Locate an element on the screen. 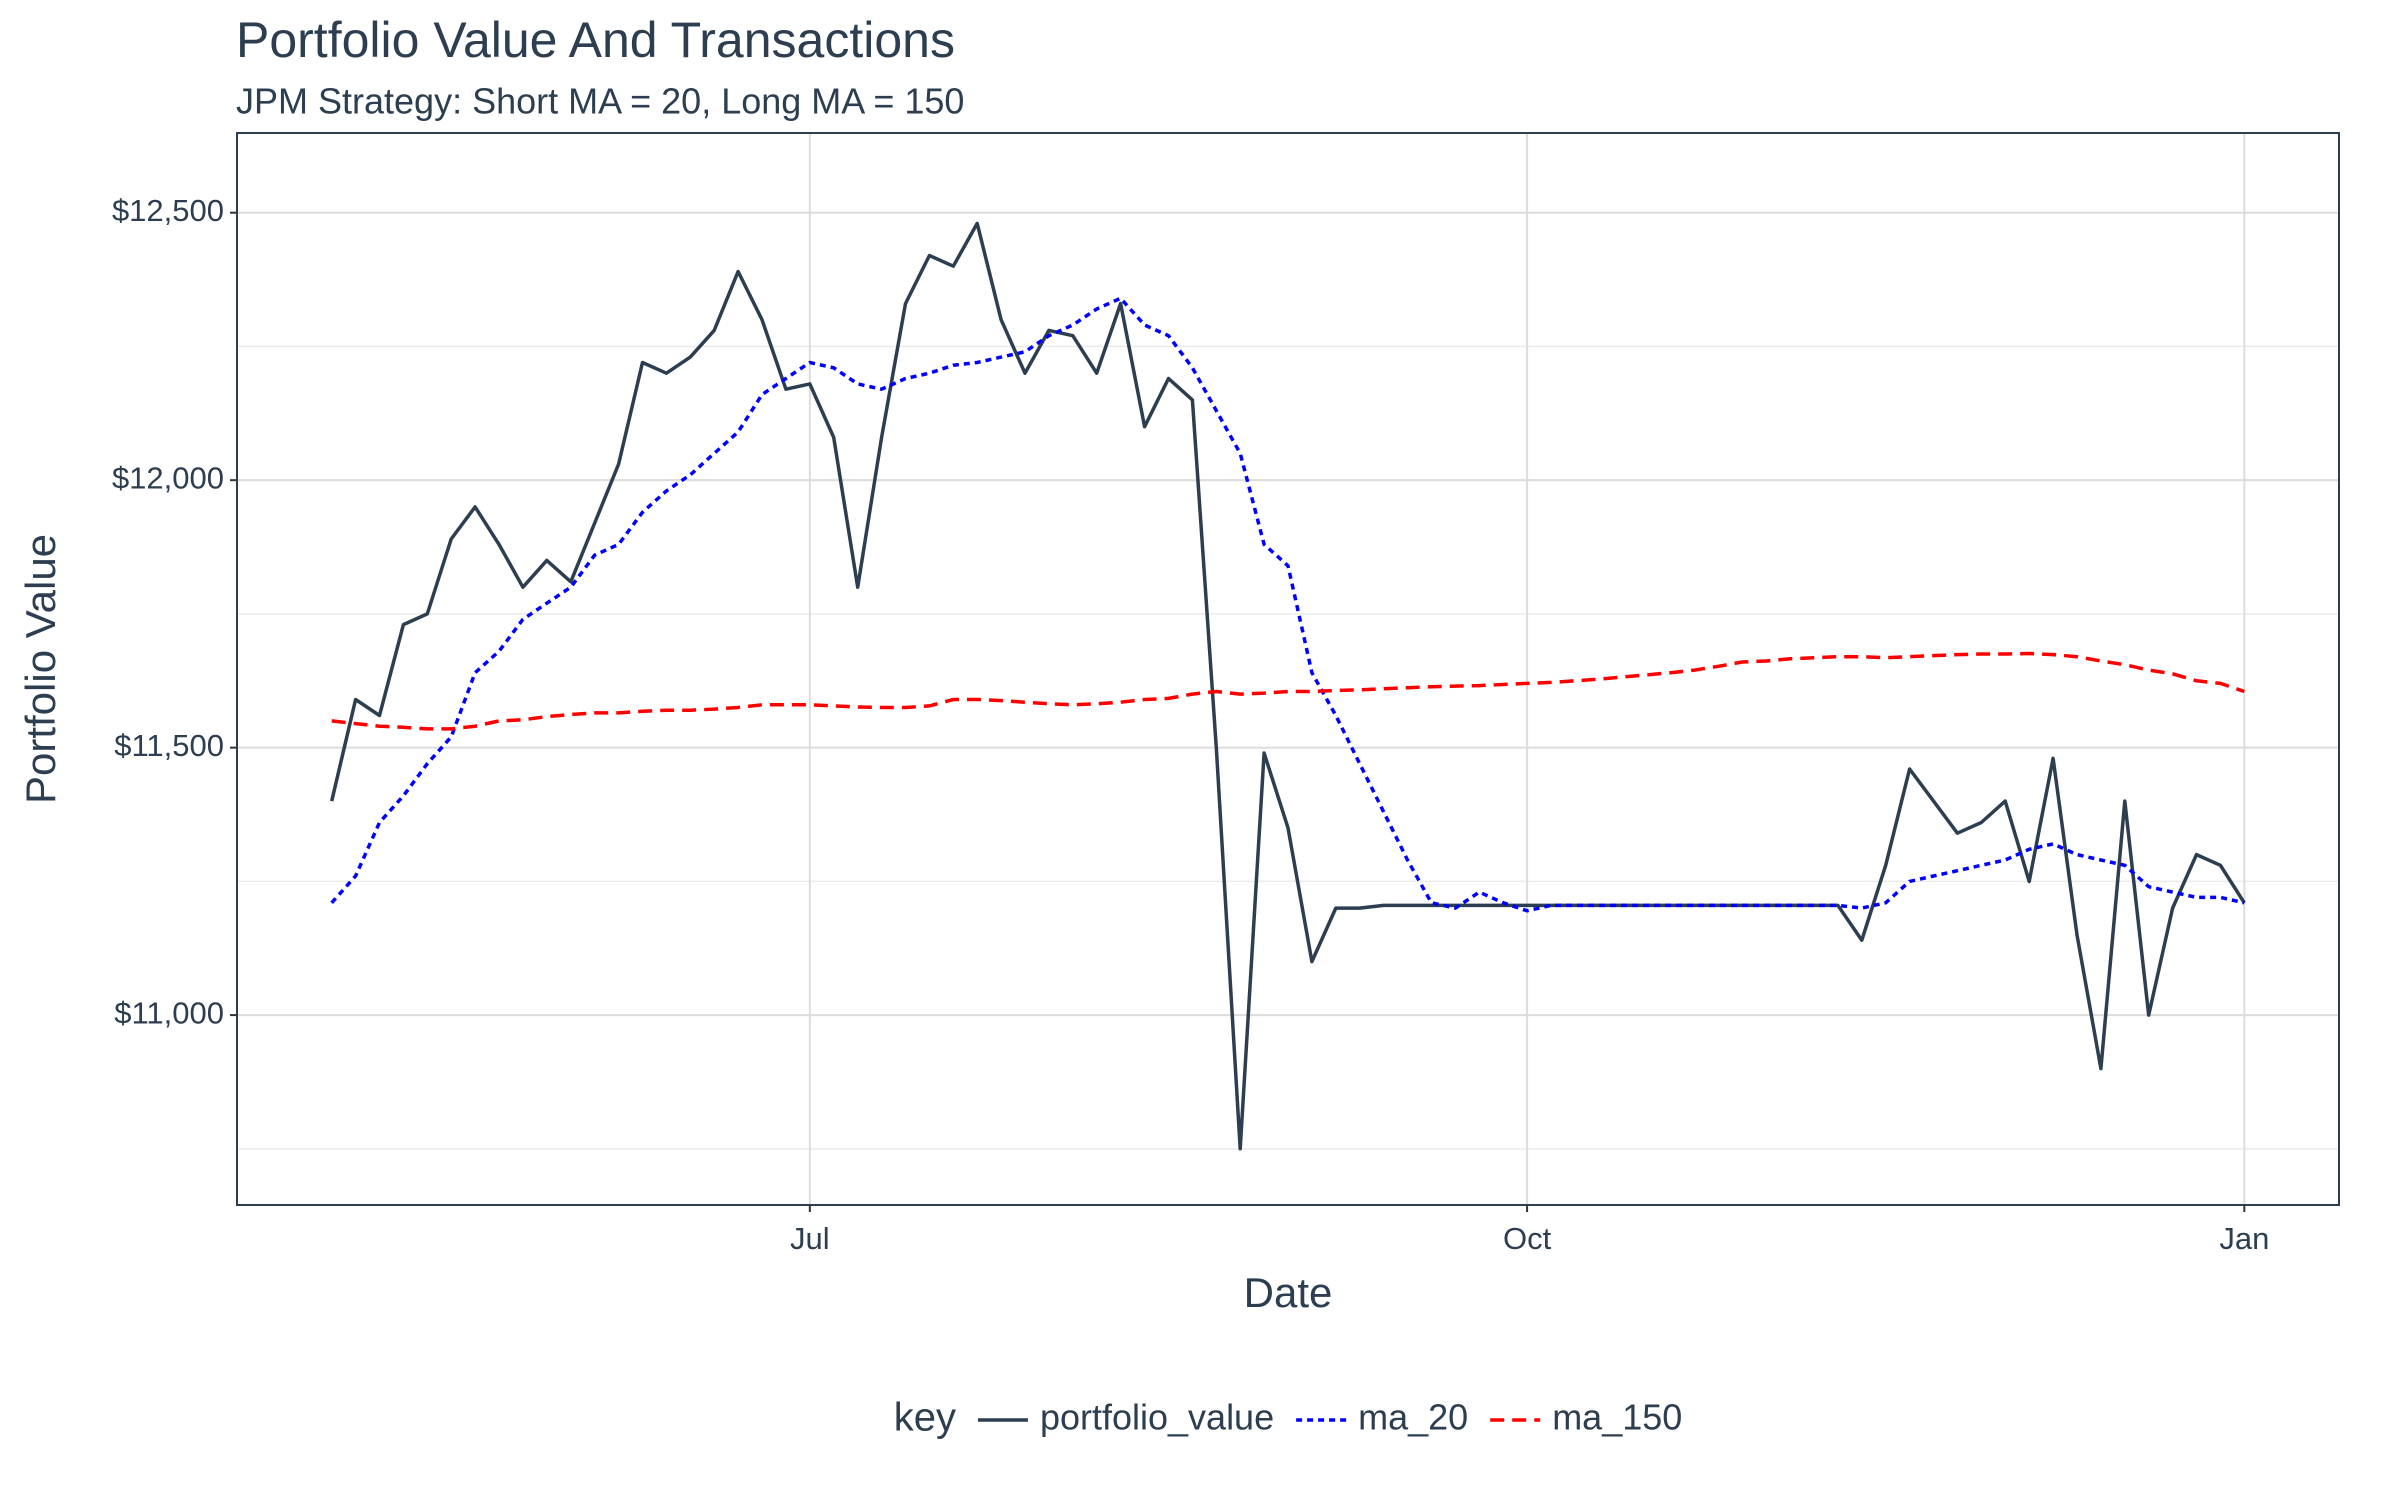 This screenshot has height=1500, width=2400. chart-title: Portfolio Value And Transactions is located at coordinates (595, 40).